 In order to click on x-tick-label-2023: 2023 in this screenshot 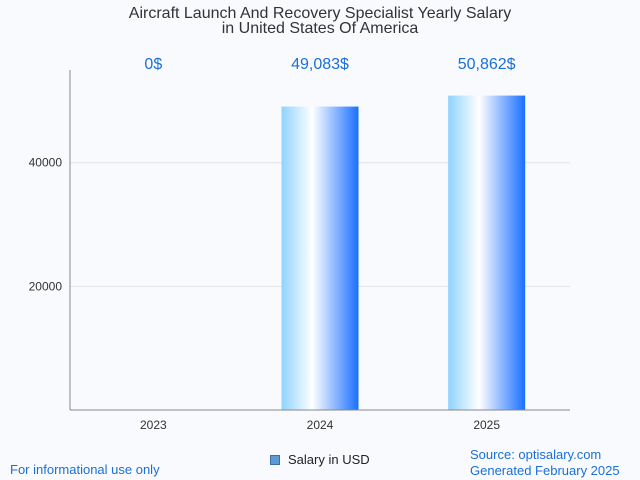, I will do `click(153, 425)`.